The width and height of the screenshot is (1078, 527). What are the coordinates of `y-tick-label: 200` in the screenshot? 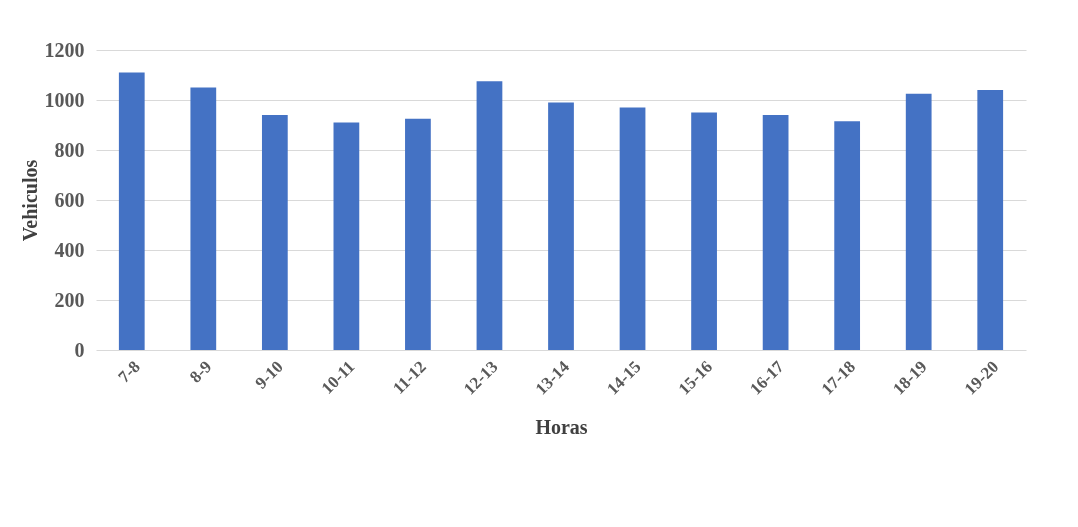 It's located at (69, 299).